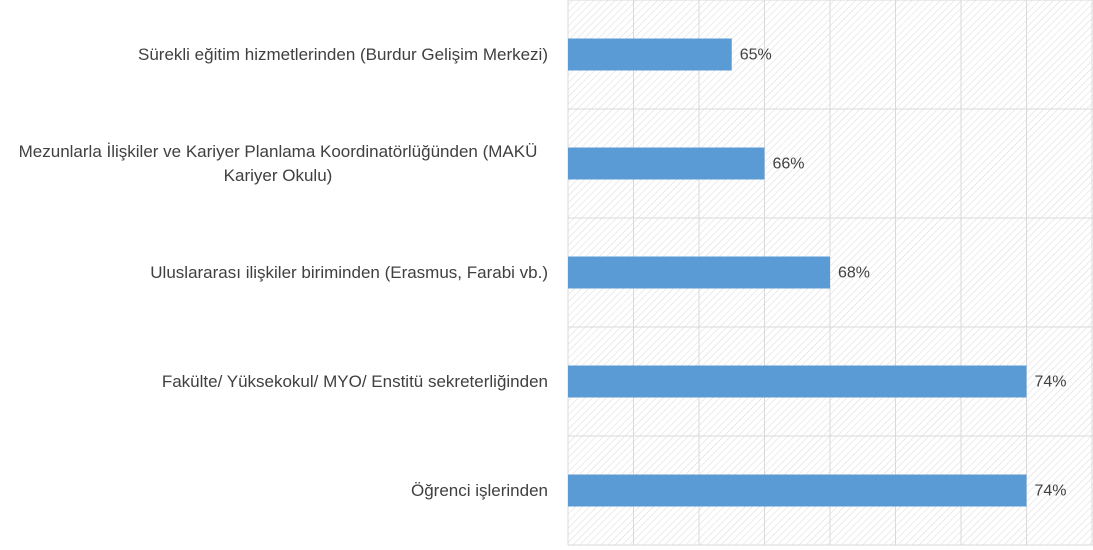 This screenshot has height=550, width=1093. I want to click on data-label: 65%, so click(756, 55).